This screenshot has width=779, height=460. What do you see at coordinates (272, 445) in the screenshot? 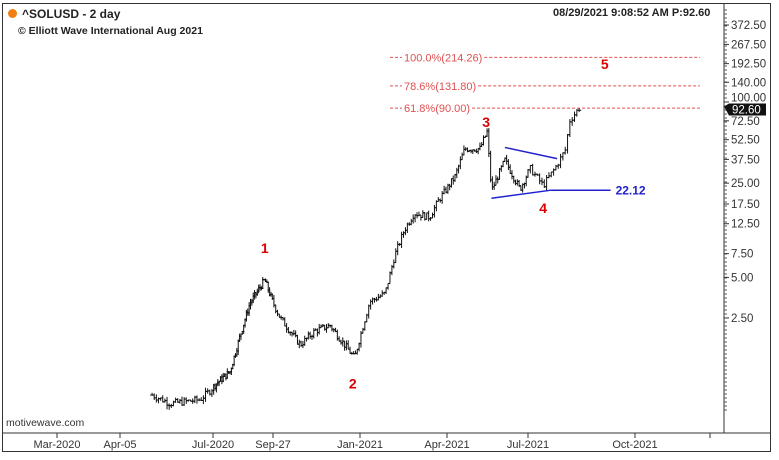
I see `x-tick-label: Sep-27` at bounding box center [272, 445].